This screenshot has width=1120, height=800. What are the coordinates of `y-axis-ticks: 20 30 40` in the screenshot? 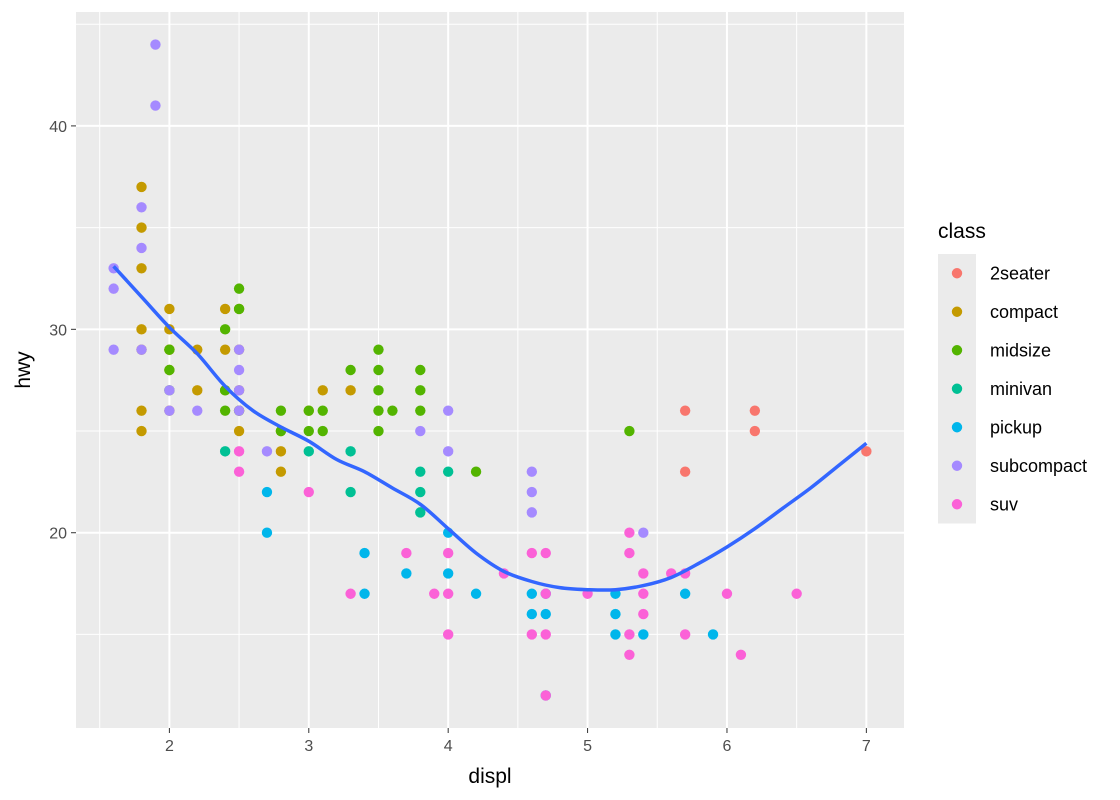 It's located at (62, 331).